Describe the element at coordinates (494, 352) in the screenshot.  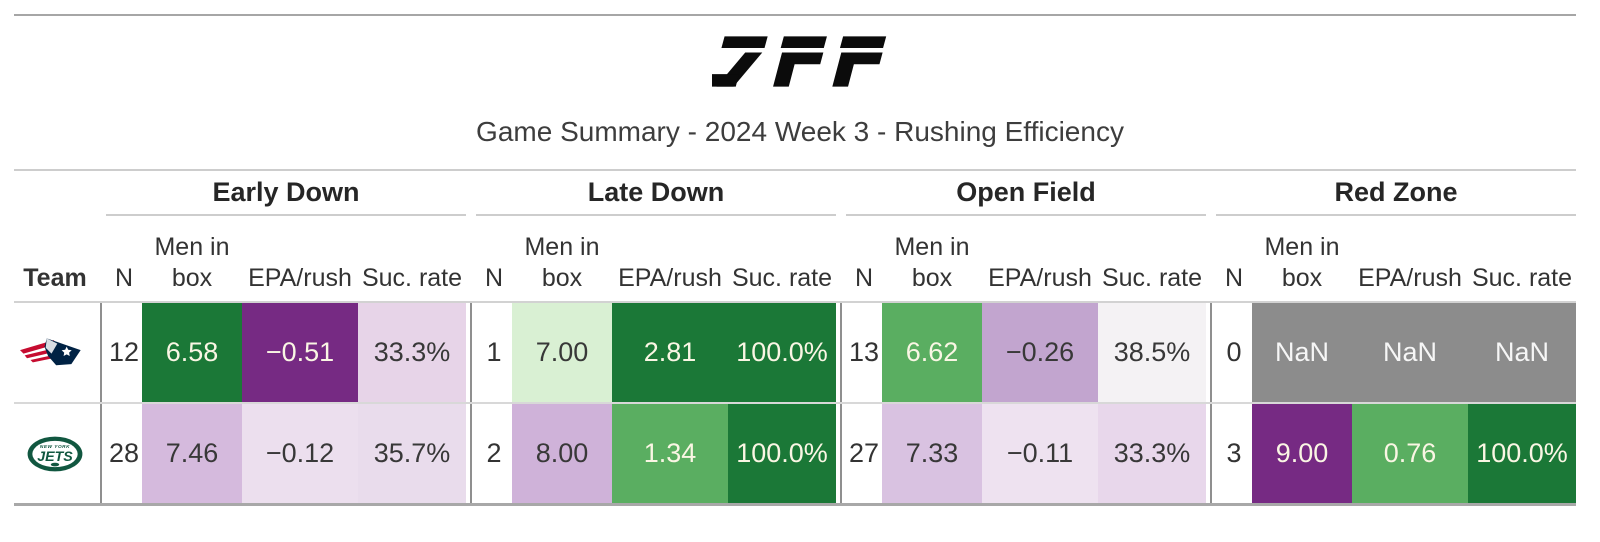
I see `cell-n: 1` at that location.